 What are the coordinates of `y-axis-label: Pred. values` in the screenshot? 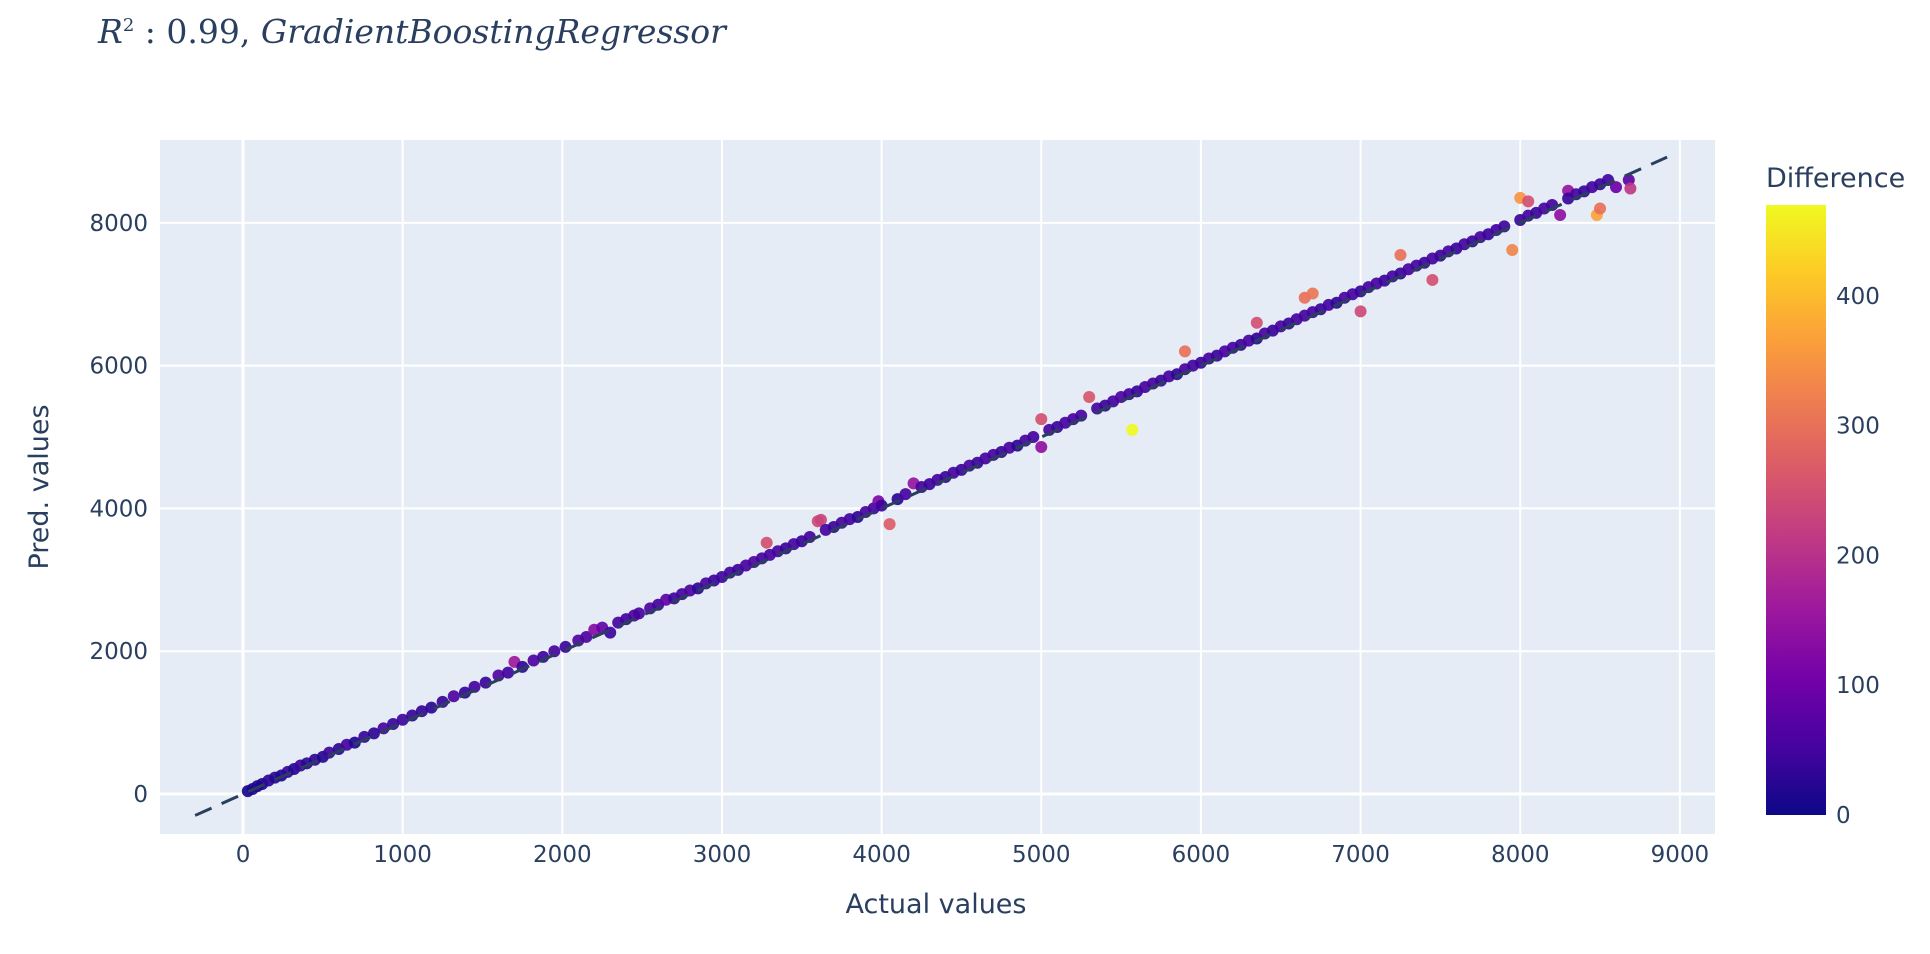 It's located at (39, 486).